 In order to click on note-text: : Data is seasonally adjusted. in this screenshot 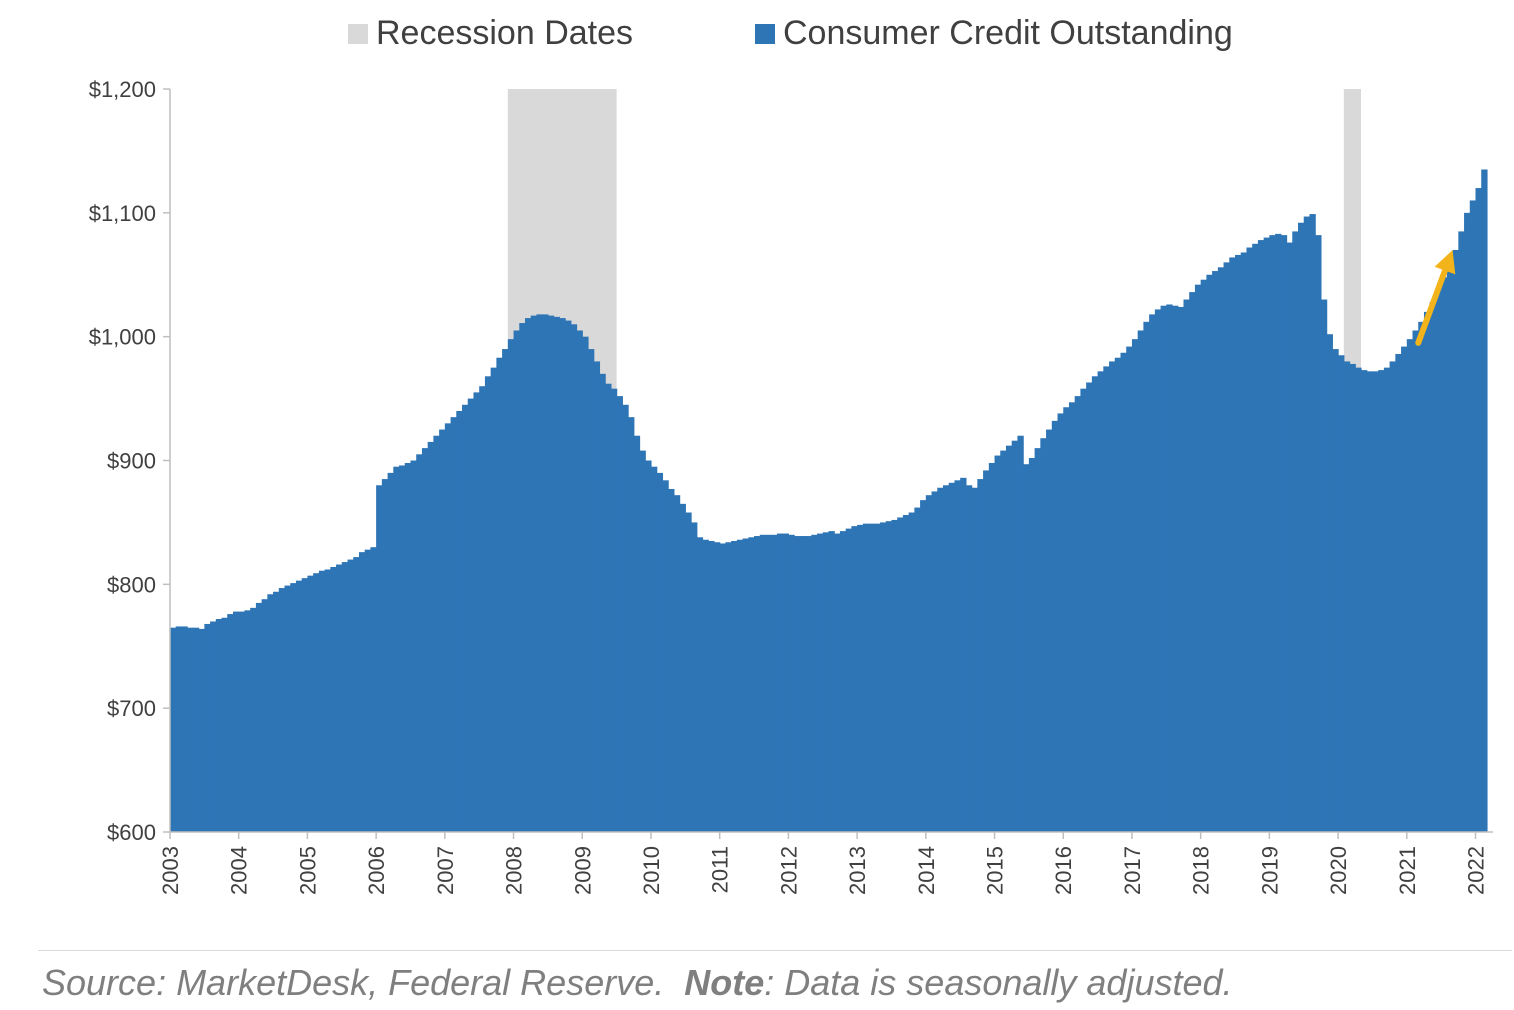, I will do `click(998, 982)`.